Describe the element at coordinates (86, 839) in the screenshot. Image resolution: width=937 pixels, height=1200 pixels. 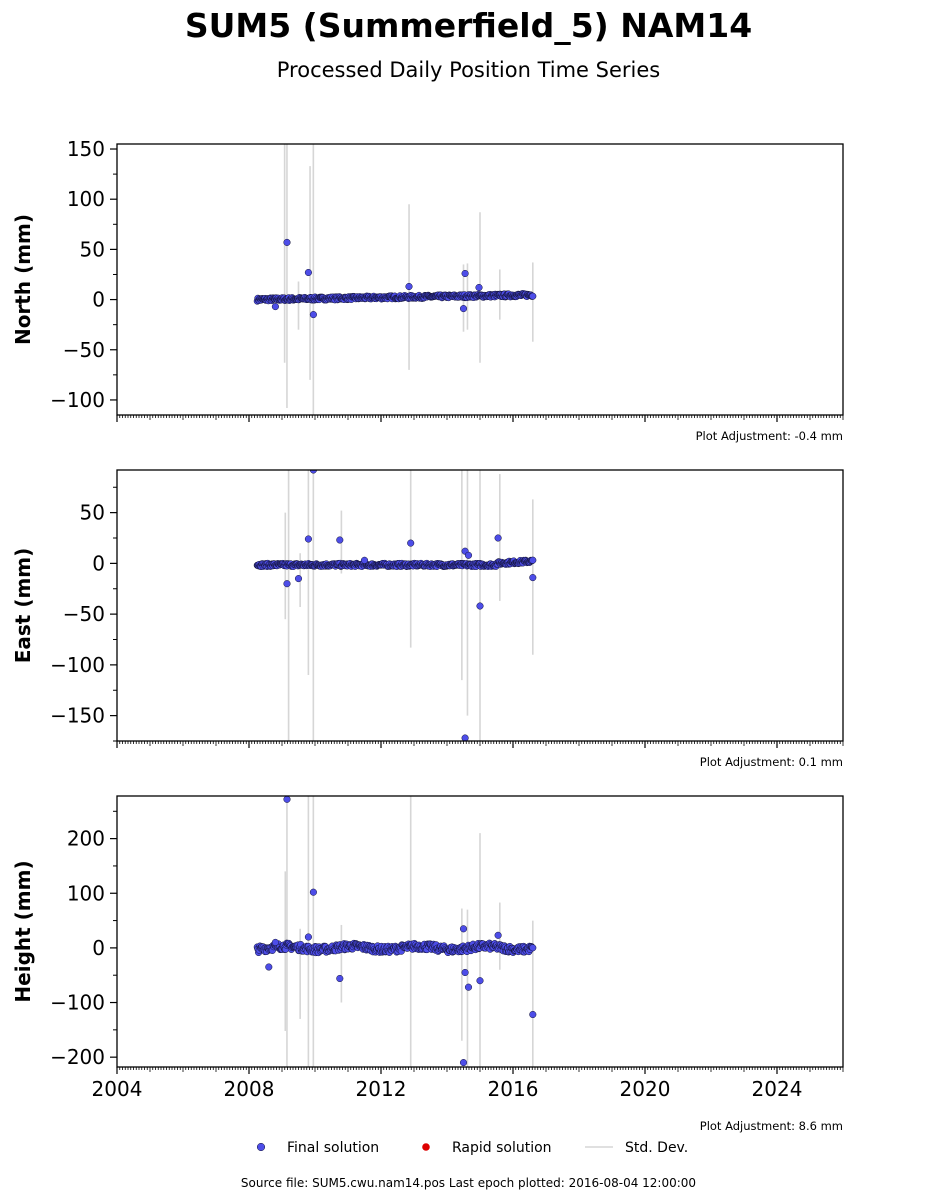
I see `y-tick-label: 200` at that location.